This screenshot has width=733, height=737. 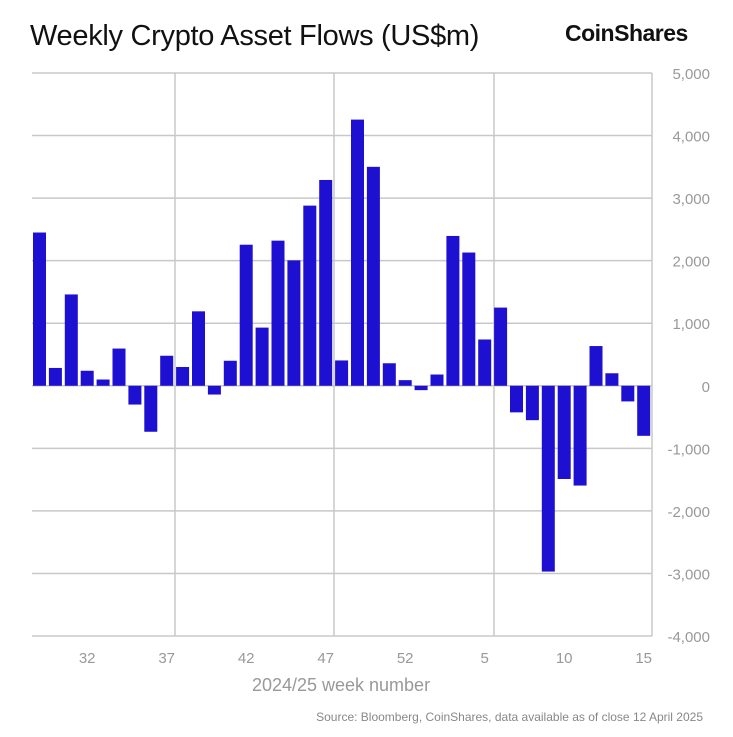 What do you see at coordinates (564, 658) in the screenshot?
I see `x-tick-label: 10` at bounding box center [564, 658].